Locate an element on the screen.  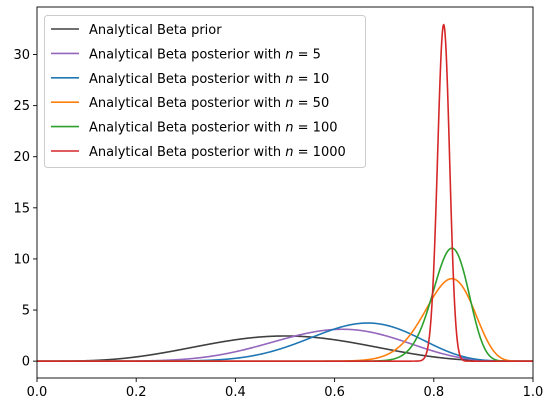
x-tick-label: 0.2 is located at coordinates (136, 392).